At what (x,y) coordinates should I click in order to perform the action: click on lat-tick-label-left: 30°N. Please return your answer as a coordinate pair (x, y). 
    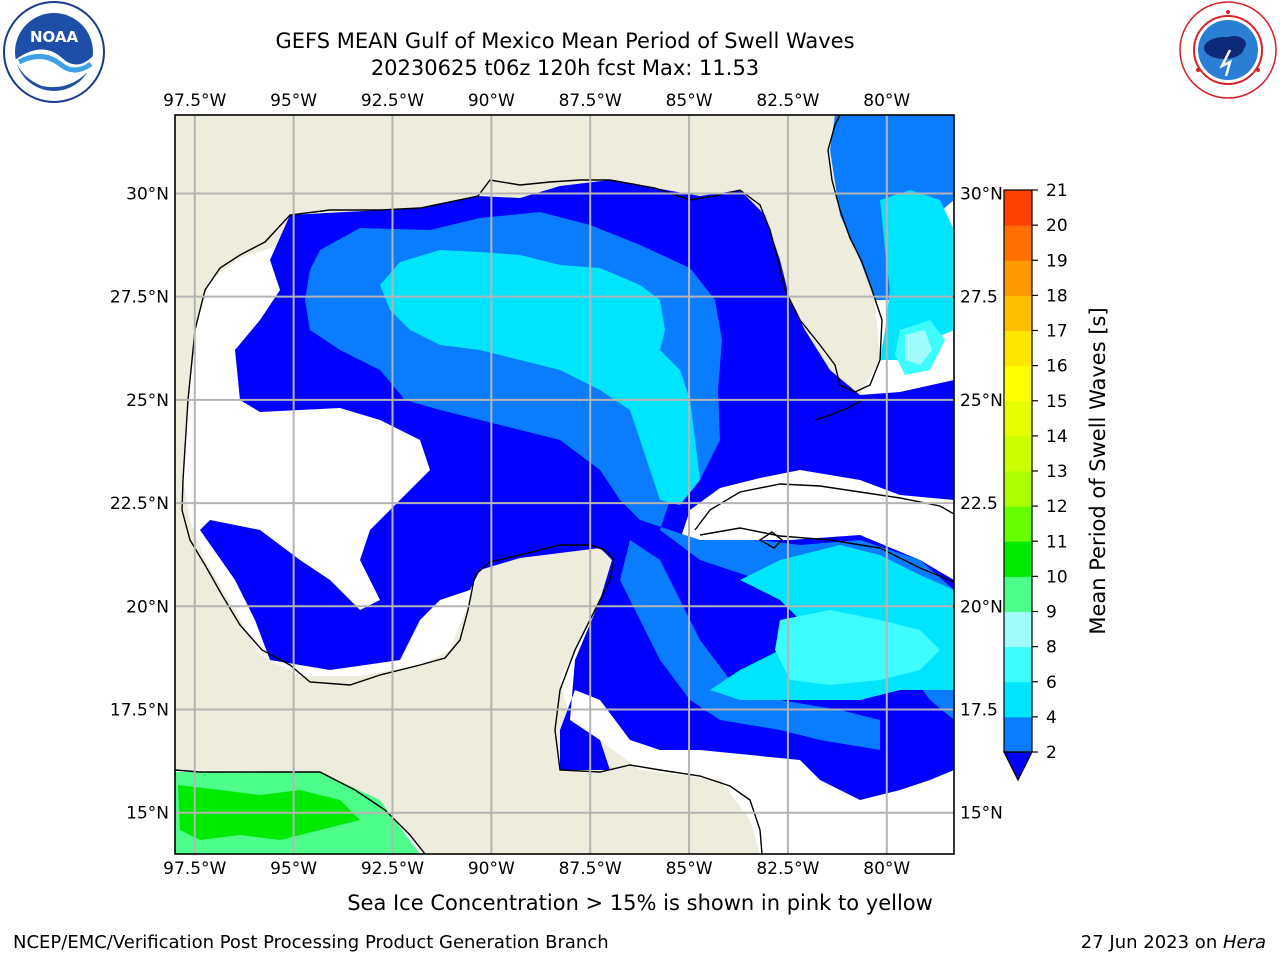
    Looking at the image, I should click on (147, 194).